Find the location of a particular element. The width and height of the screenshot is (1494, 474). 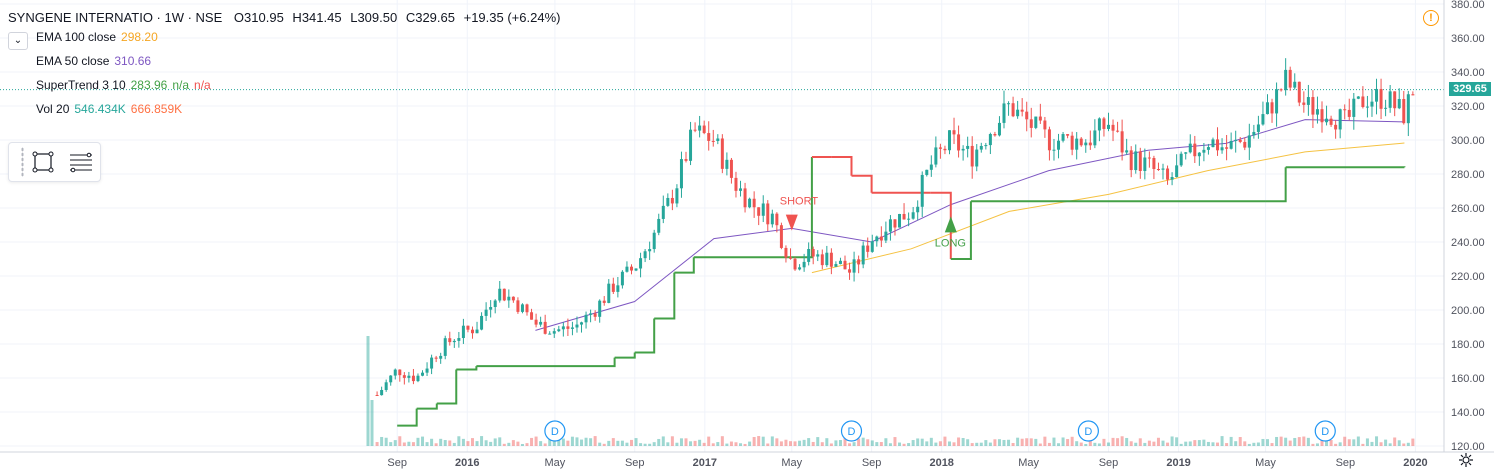

gear-icon is located at coordinates (1466, 460).